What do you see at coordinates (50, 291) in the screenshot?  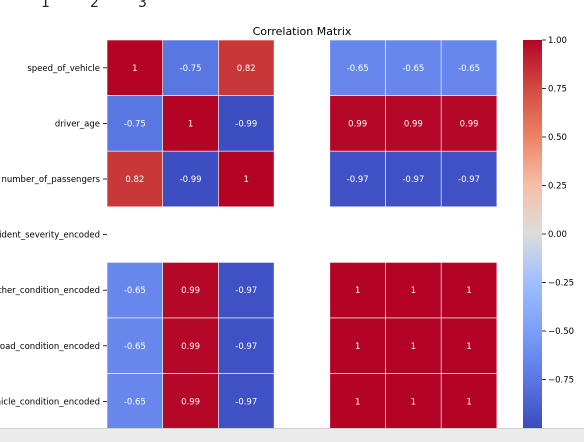 I see `row-label: weather_condition_encoded` at bounding box center [50, 291].